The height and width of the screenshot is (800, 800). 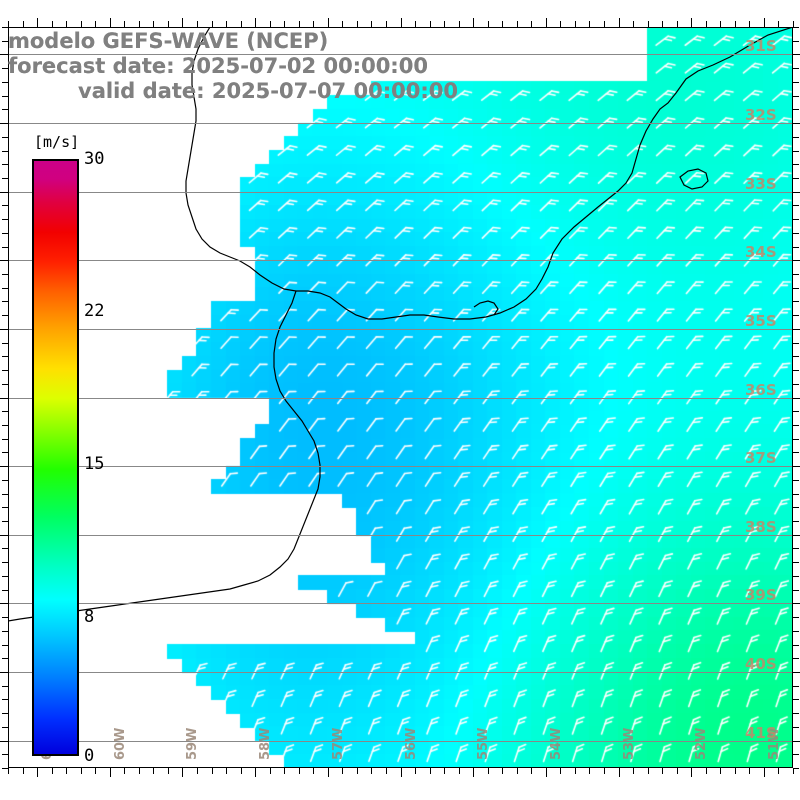 What do you see at coordinates (168, 41) in the screenshot?
I see `title-model: modelo GEFS-WAVE (NCEP)` at bounding box center [168, 41].